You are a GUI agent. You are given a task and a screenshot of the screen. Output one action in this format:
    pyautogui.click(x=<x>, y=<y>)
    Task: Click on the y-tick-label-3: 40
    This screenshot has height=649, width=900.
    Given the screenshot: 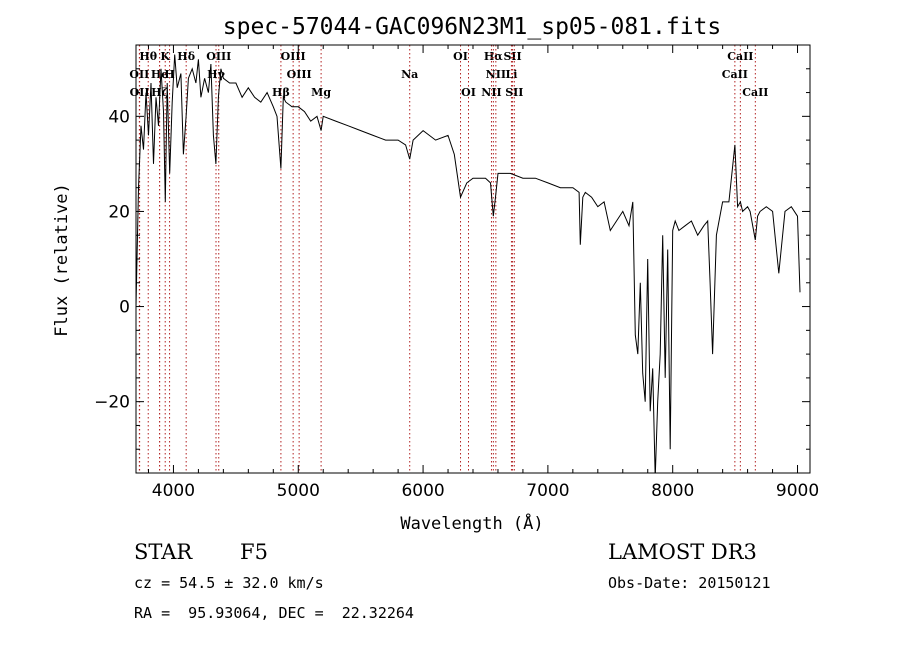 What is the action you would take?
    pyautogui.click(x=119, y=117)
    